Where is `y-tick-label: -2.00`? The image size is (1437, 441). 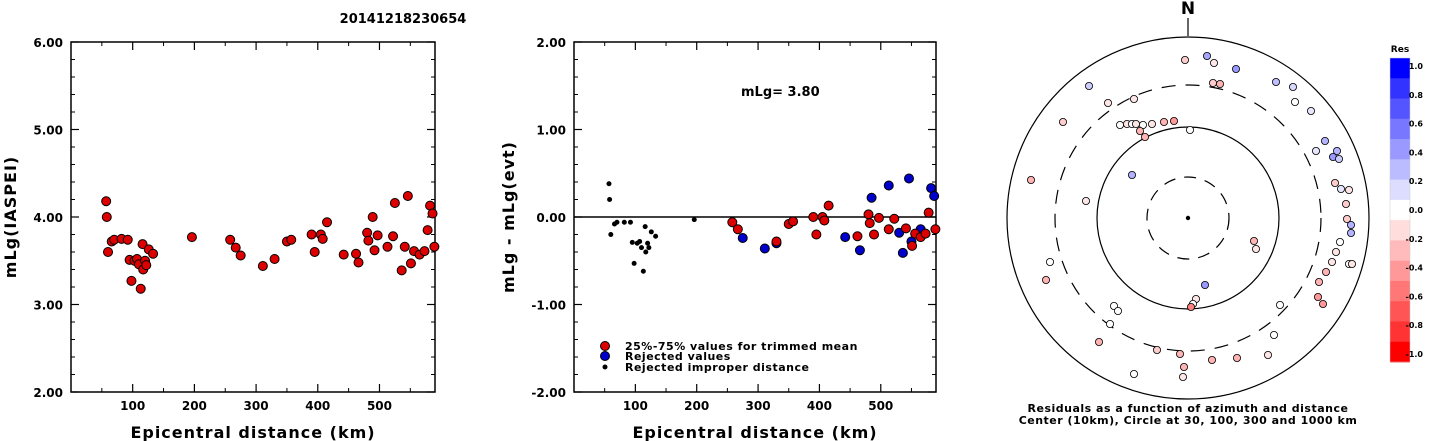 y-tick-label: -2.00 is located at coordinates (548, 393).